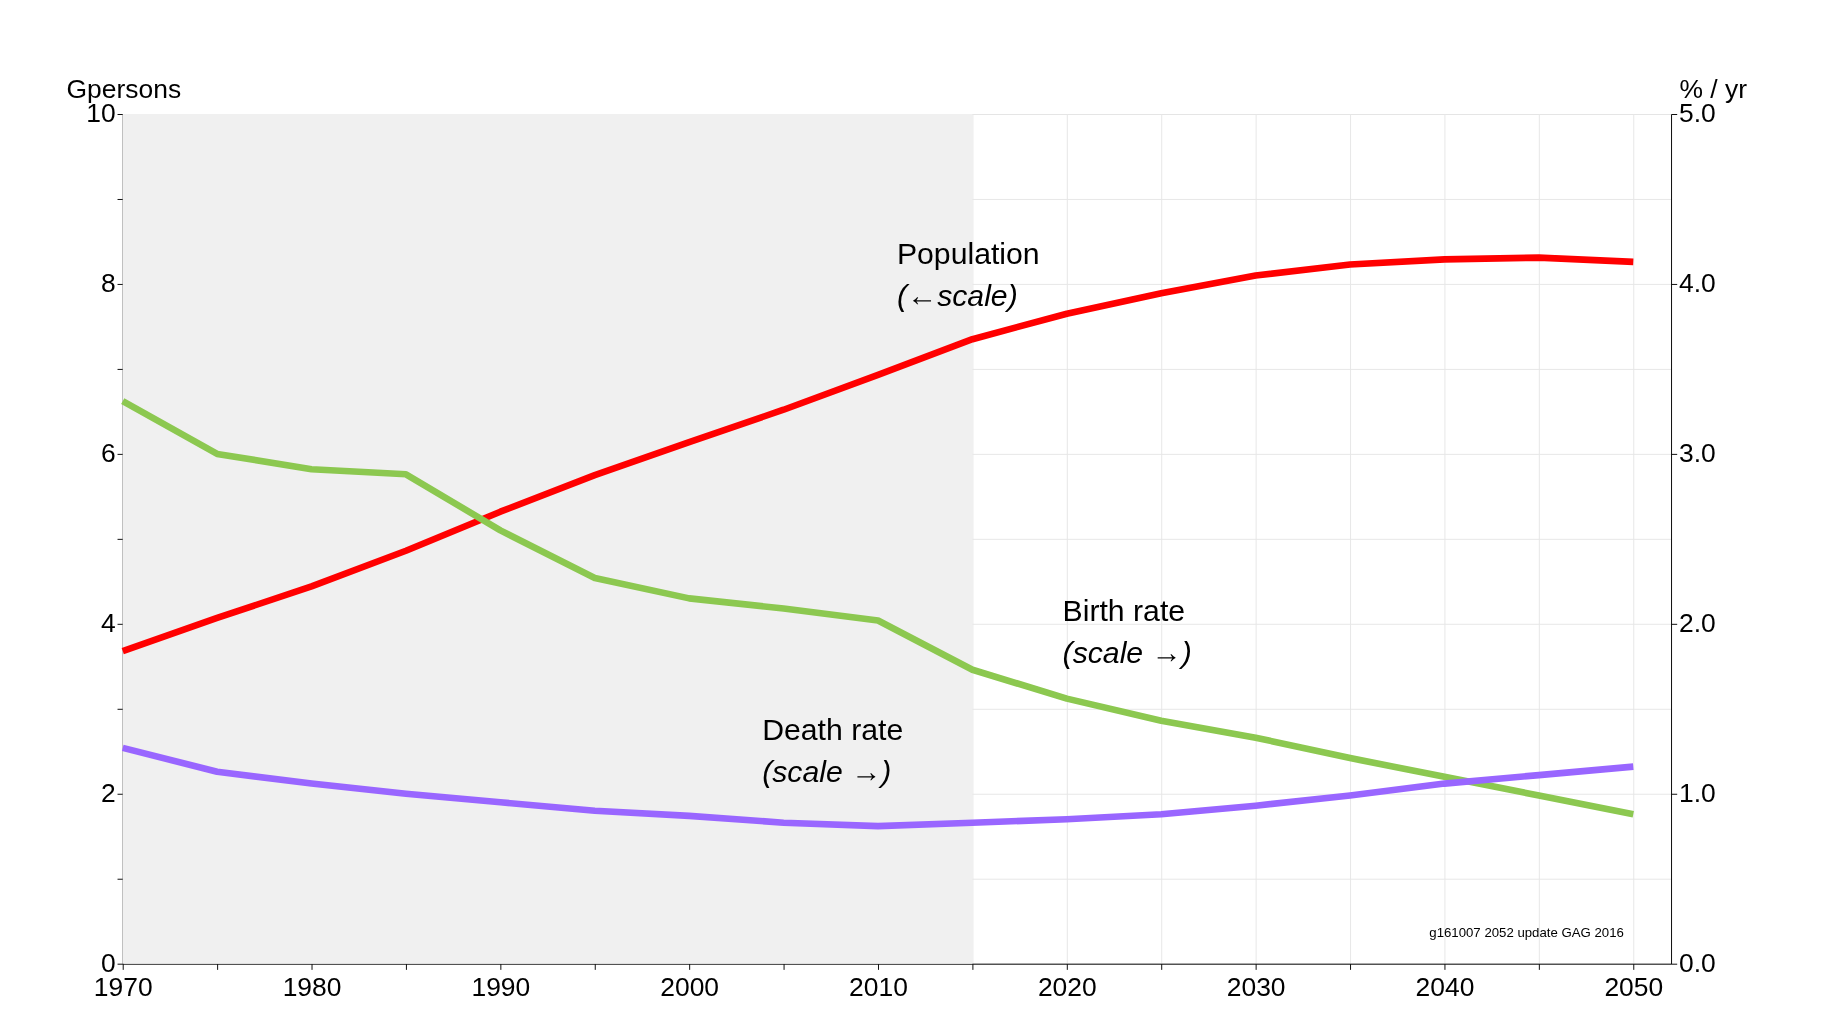 Image resolution: width=1841 pixels, height=1027 pixels. What do you see at coordinates (108, 452) in the screenshot?
I see `y-tick-label: 6` at bounding box center [108, 452].